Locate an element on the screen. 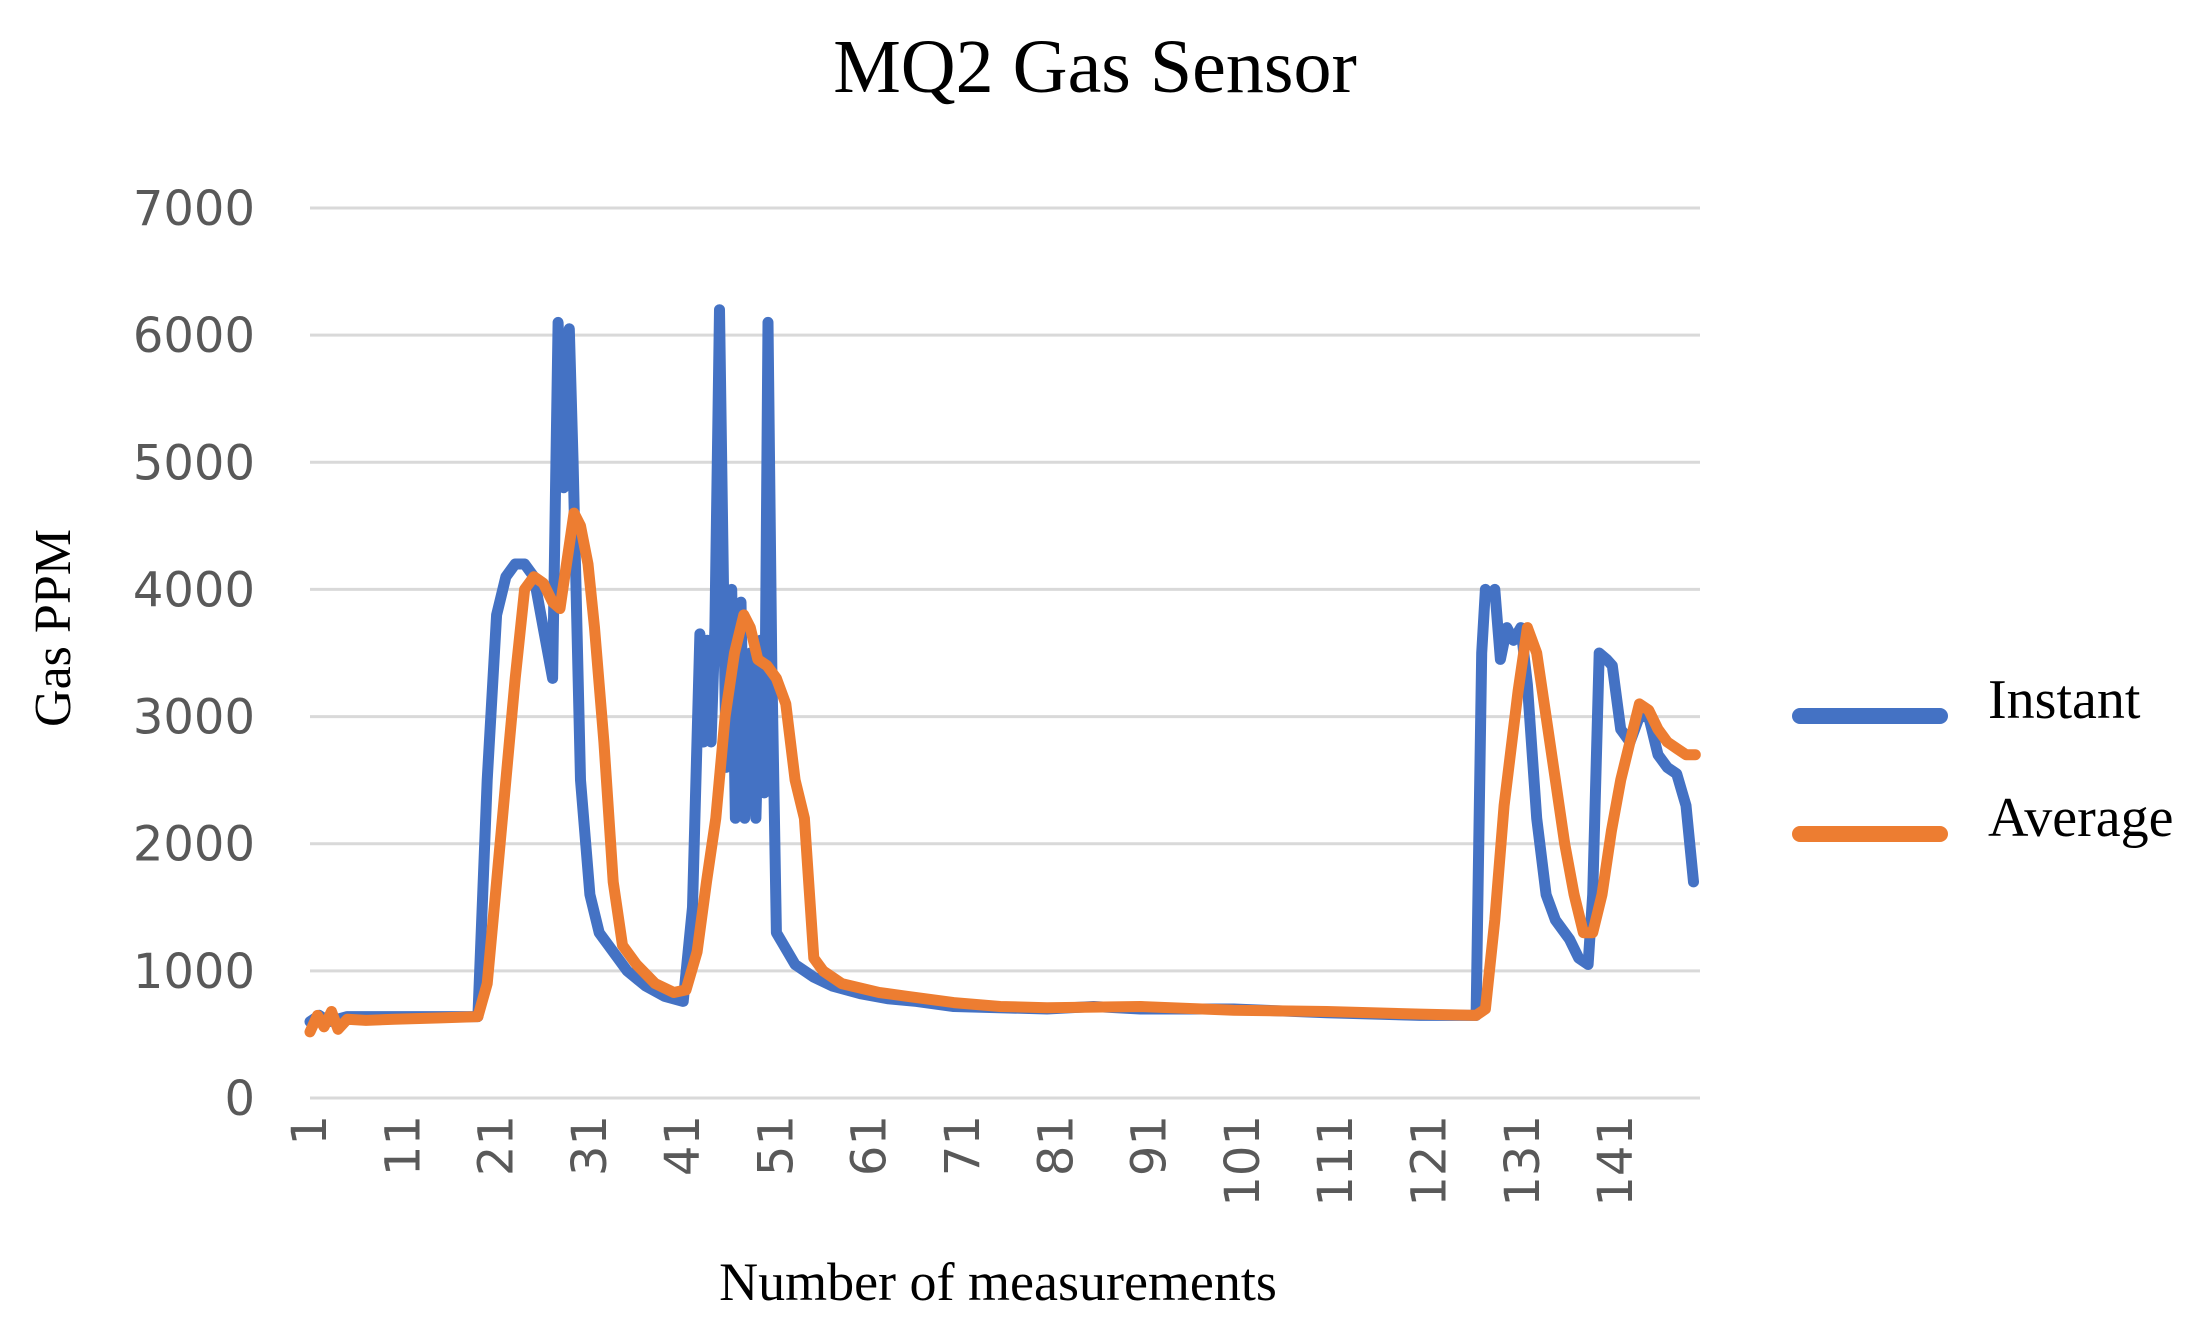 The width and height of the screenshot is (2212, 1341). x-tick-label: 101 is located at coordinates (1243, 1161).